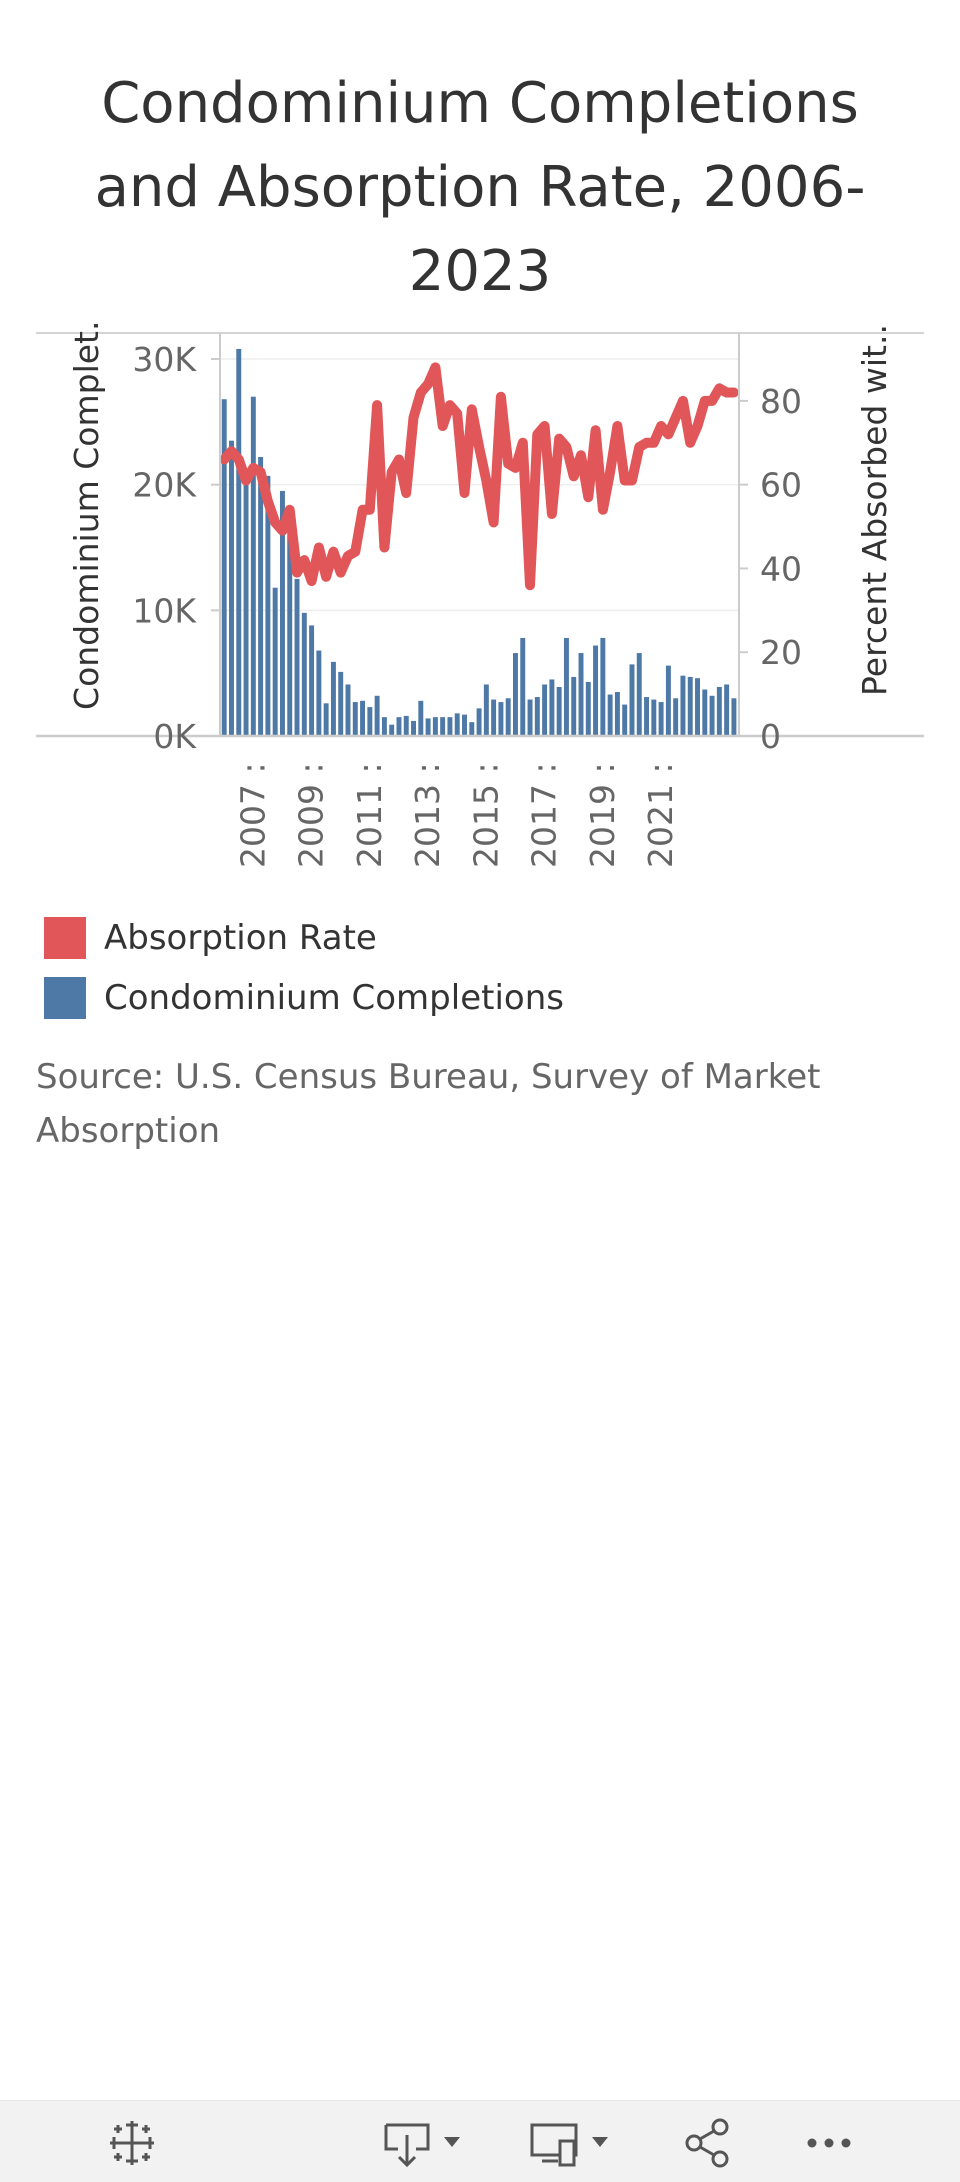 The image size is (960, 2182). I want to click on right-axis-label: Percent Absorbed wit.., so click(874, 510).